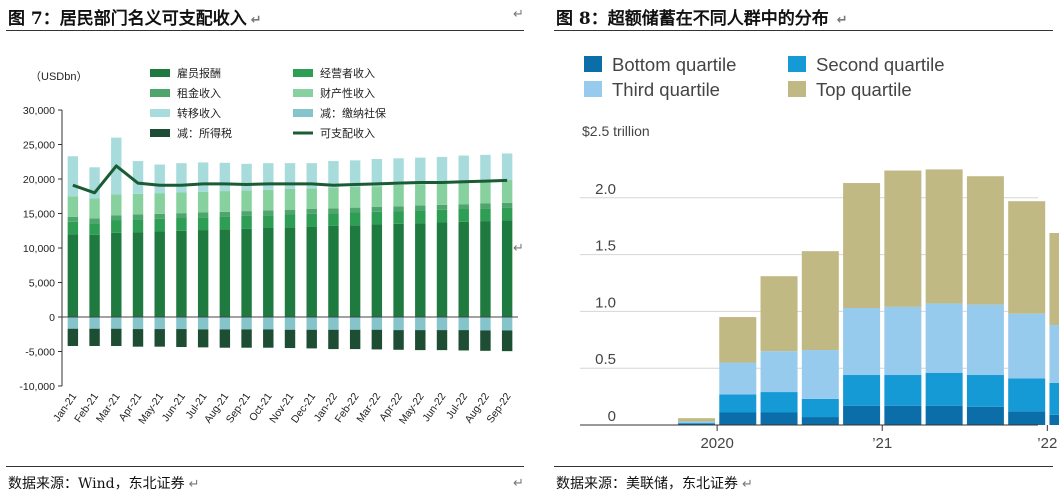  I want to click on y-tick-label: 2.0, so click(605, 189).